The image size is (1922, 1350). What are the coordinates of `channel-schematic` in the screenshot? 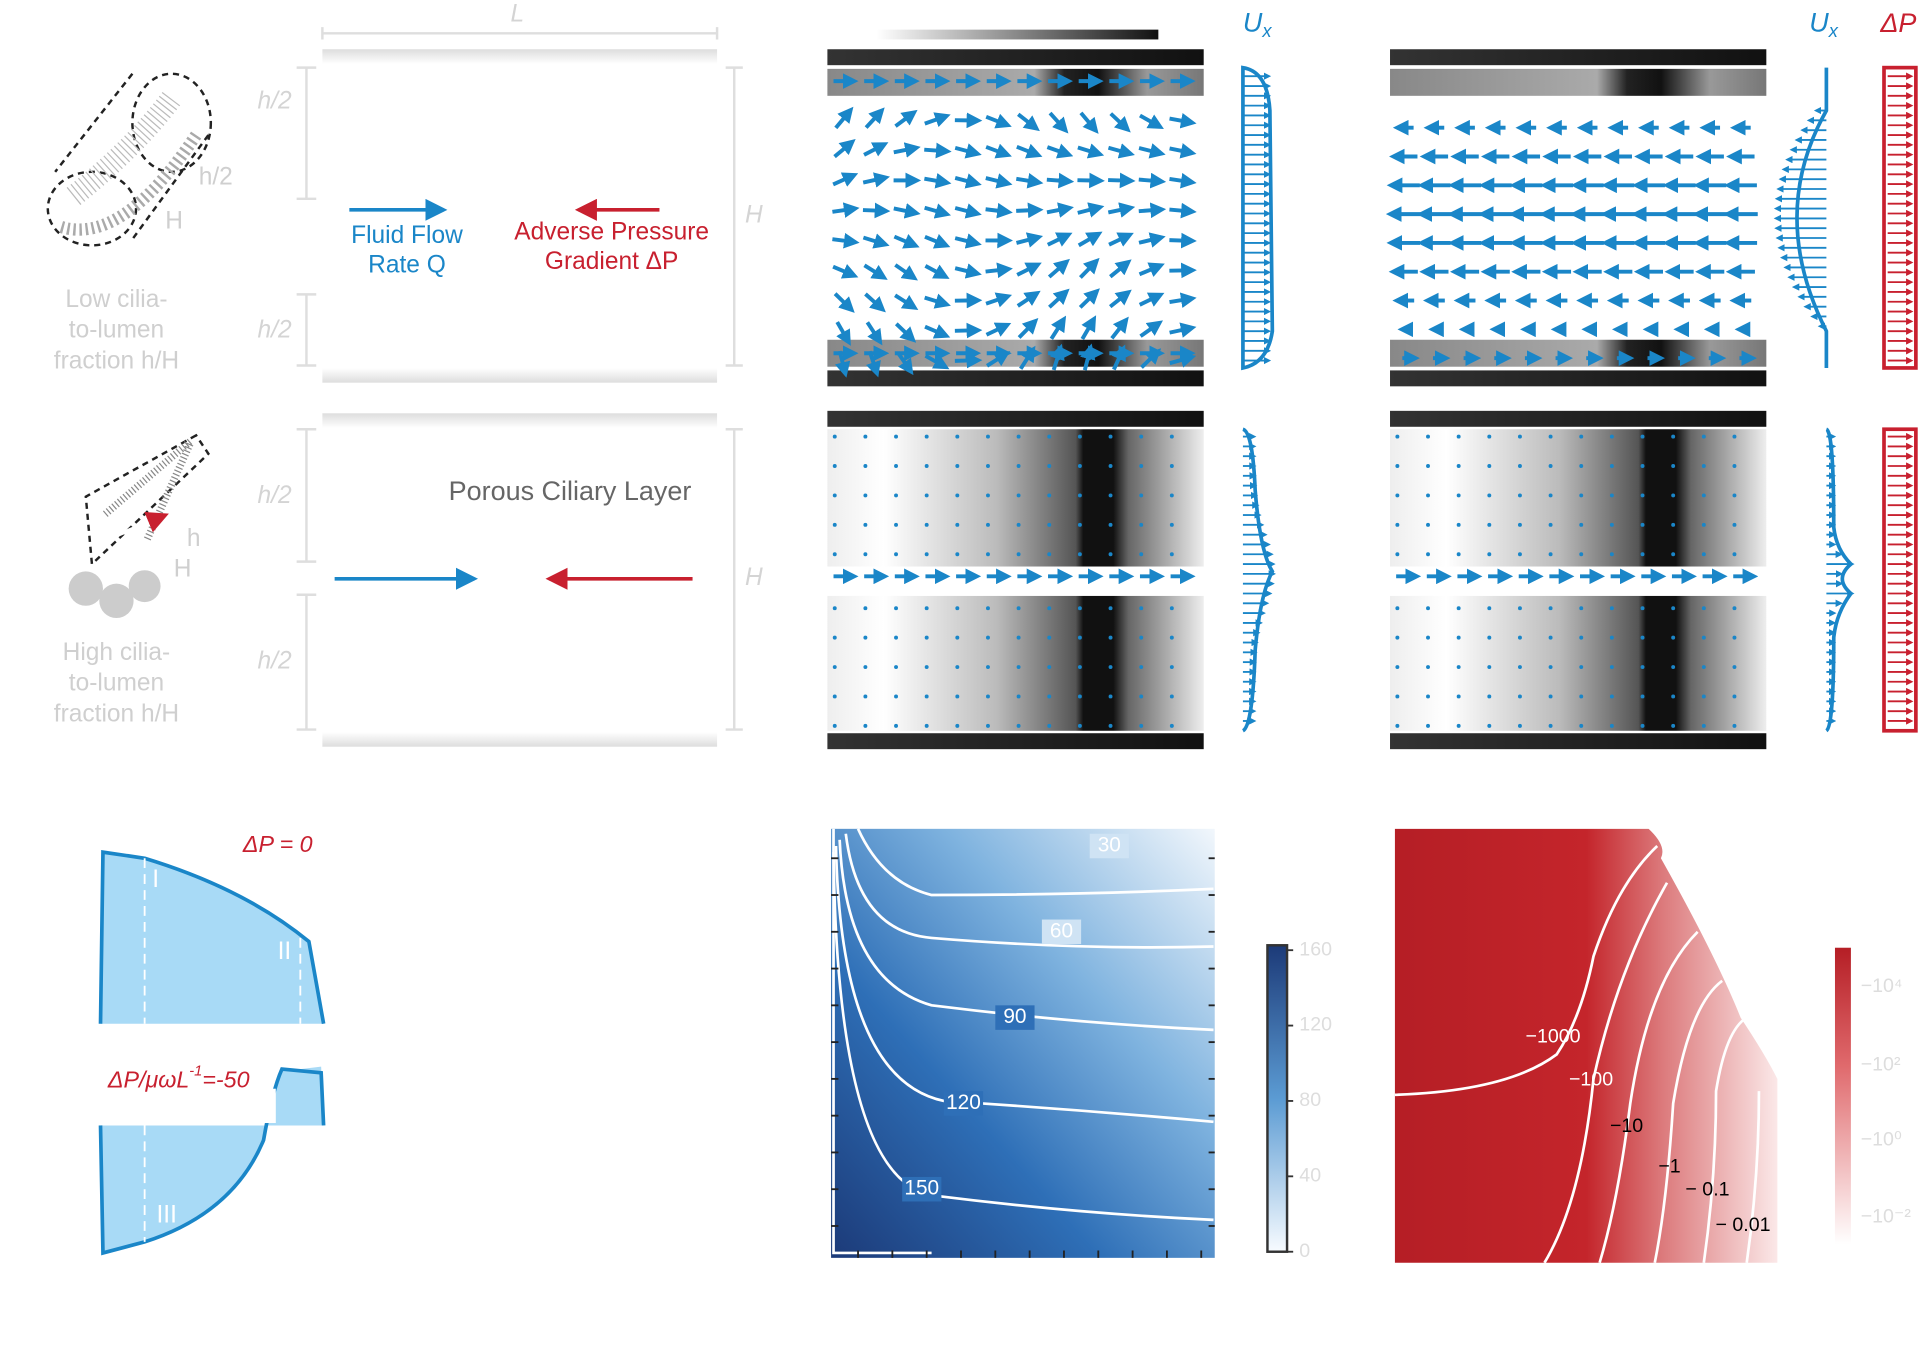 It's located at (519, 387).